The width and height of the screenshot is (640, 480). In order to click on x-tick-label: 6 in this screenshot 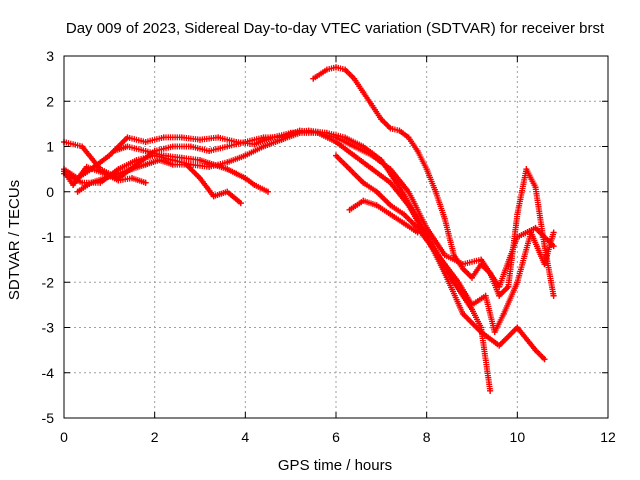, I will do `click(336, 437)`.